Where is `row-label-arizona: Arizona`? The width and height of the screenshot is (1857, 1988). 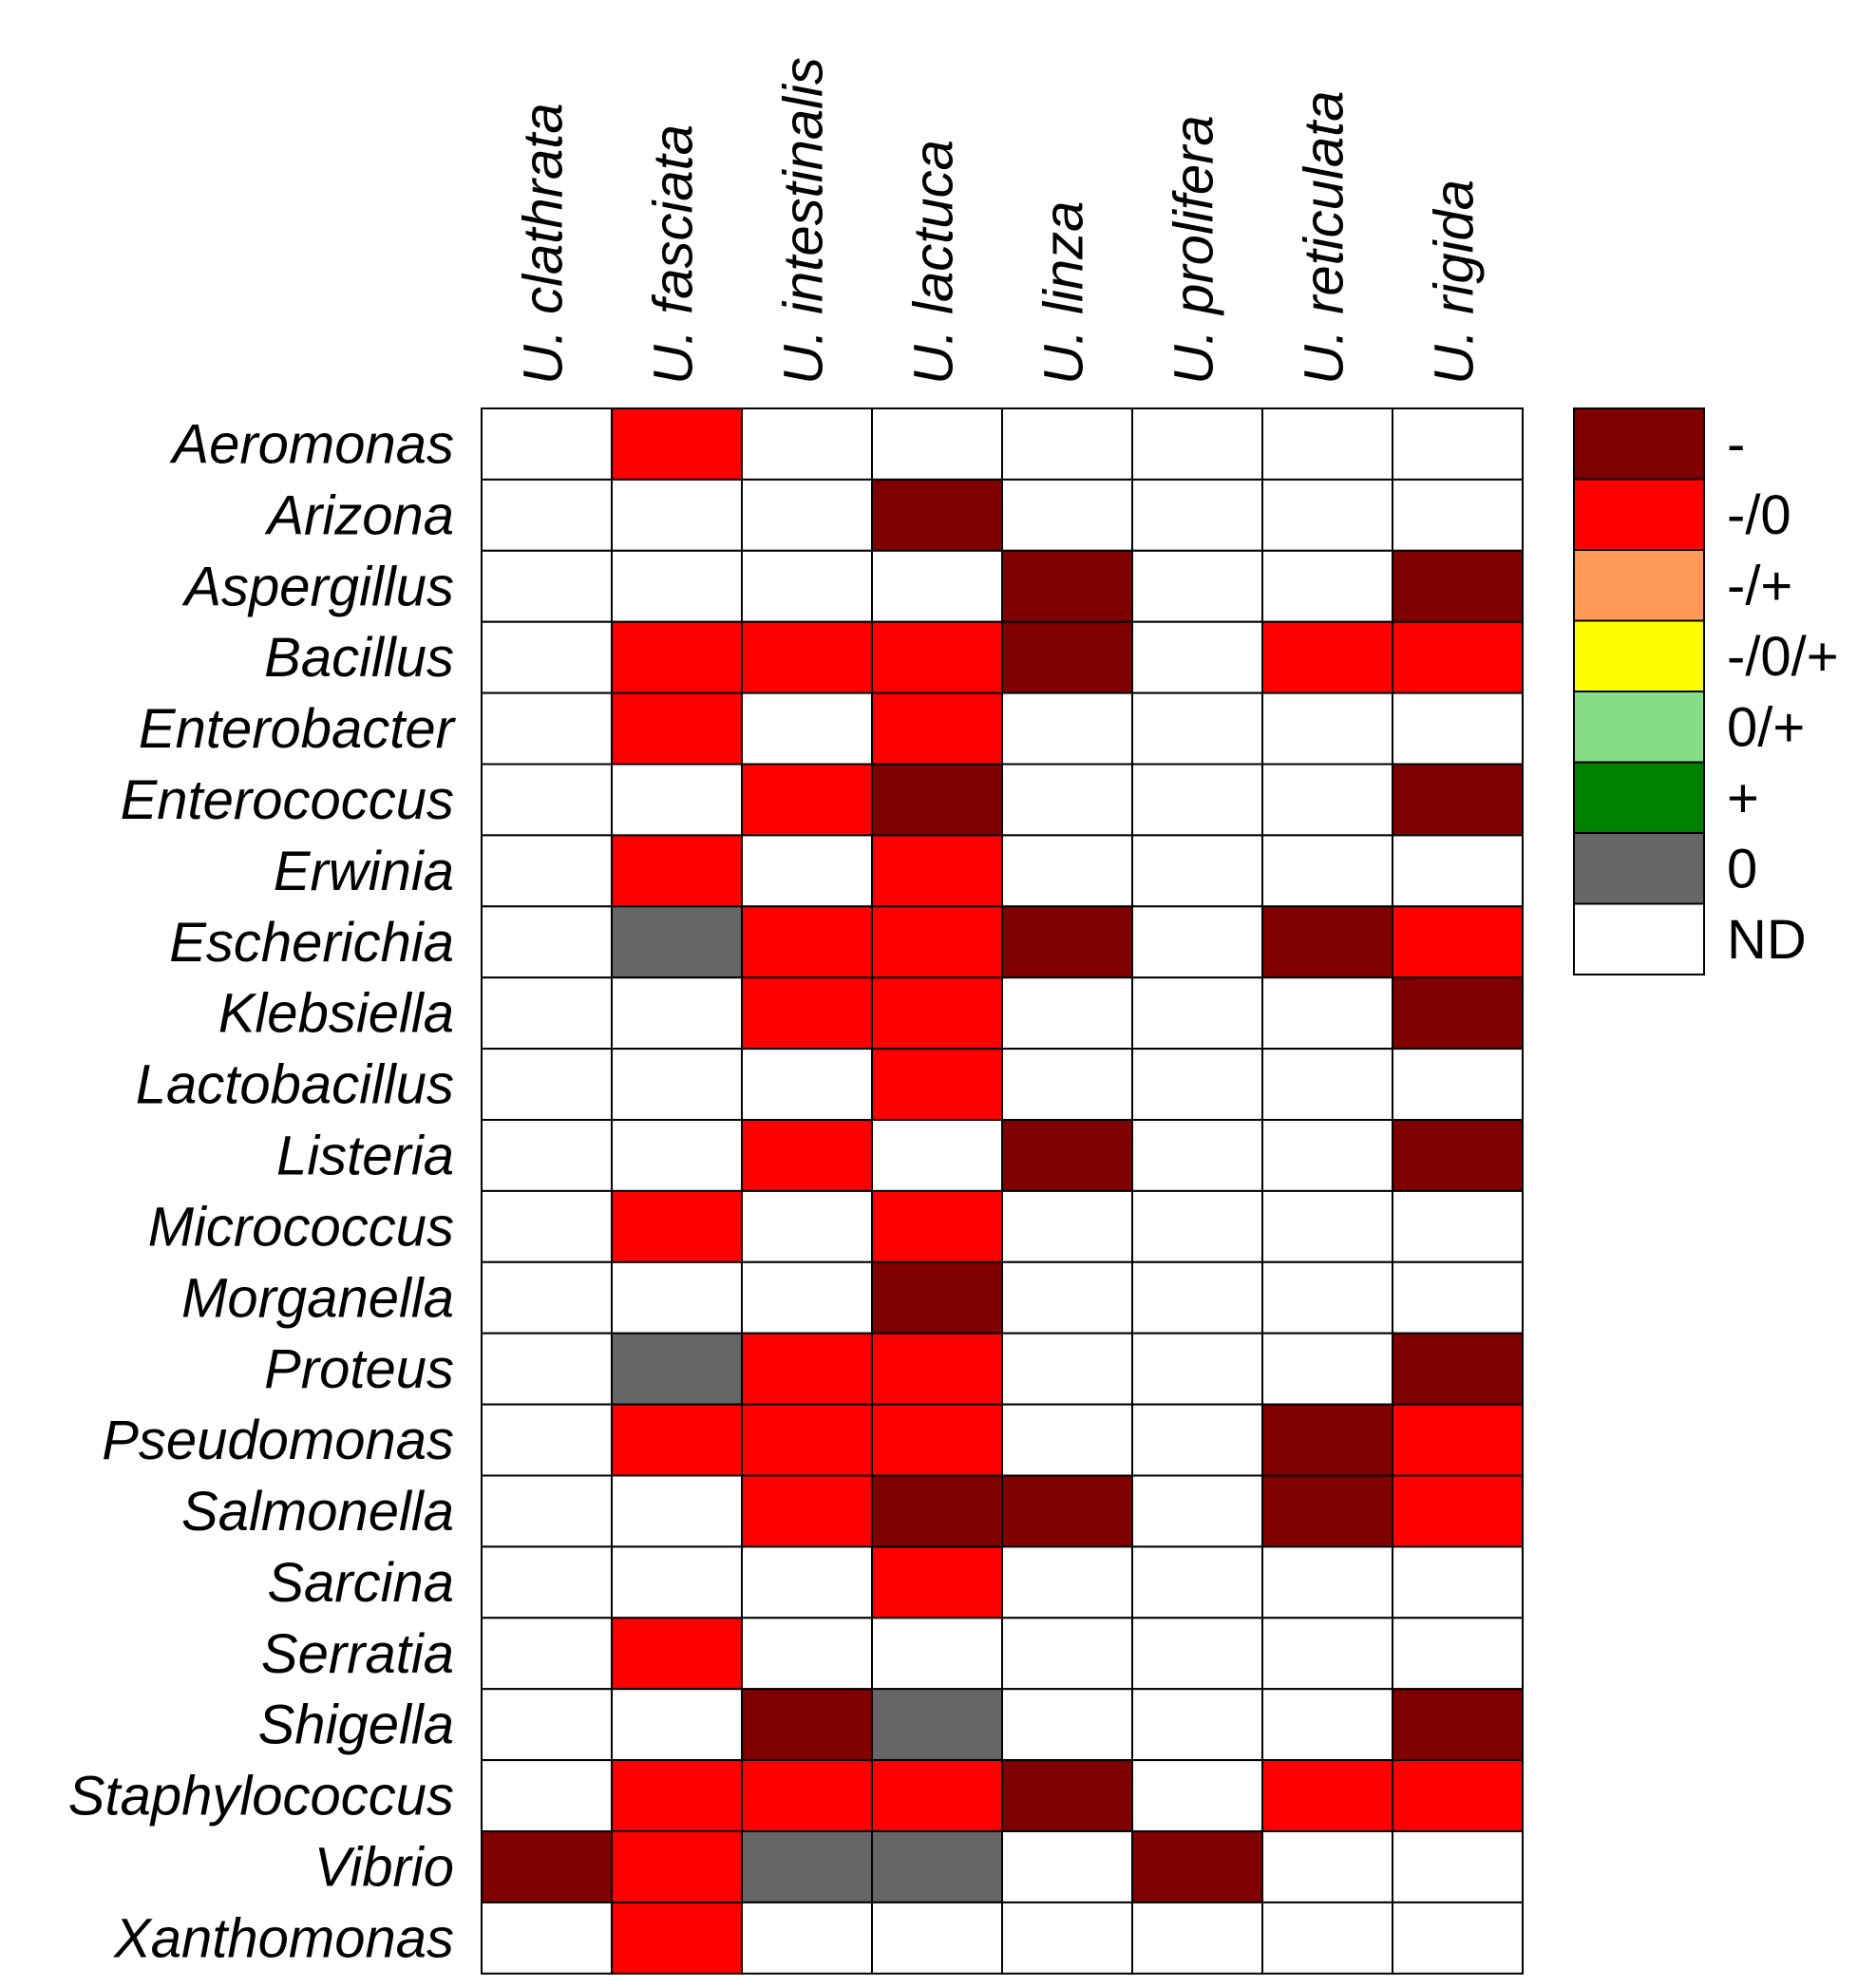 row-label-arizona: Arizona is located at coordinates (359, 515).